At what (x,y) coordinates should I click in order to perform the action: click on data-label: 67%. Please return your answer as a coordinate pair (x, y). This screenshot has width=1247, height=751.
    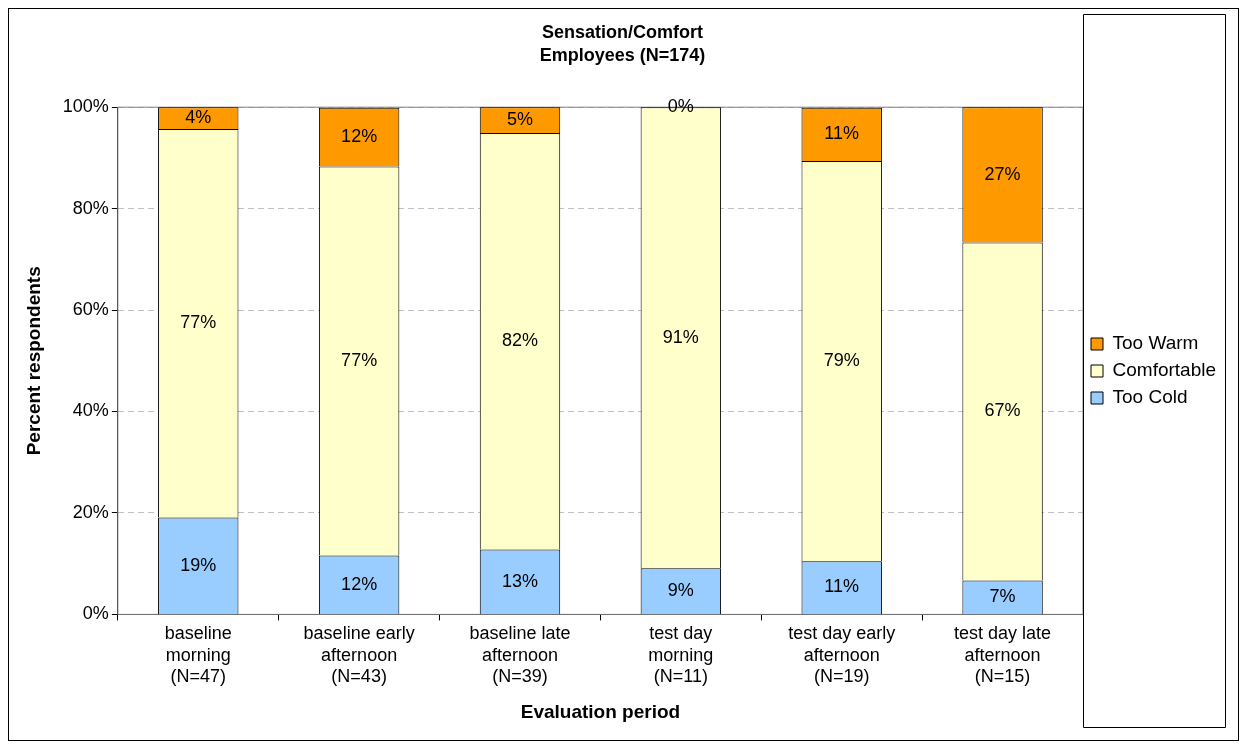
    Looking at the image, I should click on (1002, 410).